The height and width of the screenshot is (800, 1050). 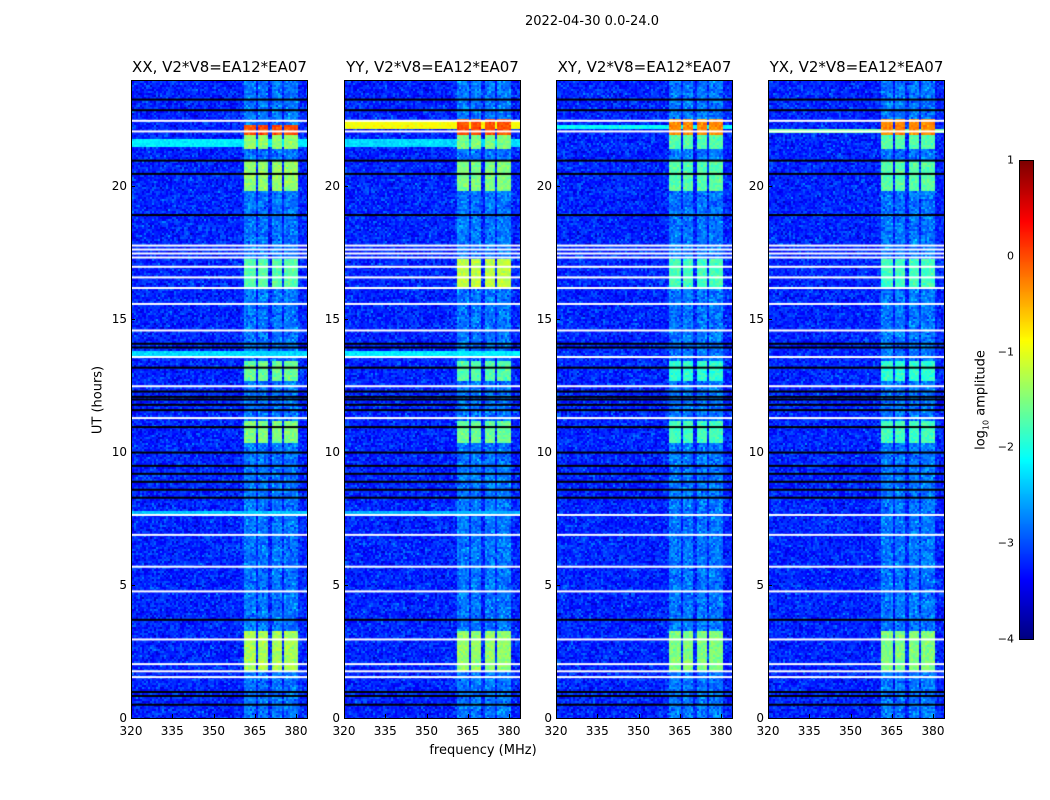 I want to click on panel-title: YX, V2*V8=EA12*EA07, so click(x=856, y=67).